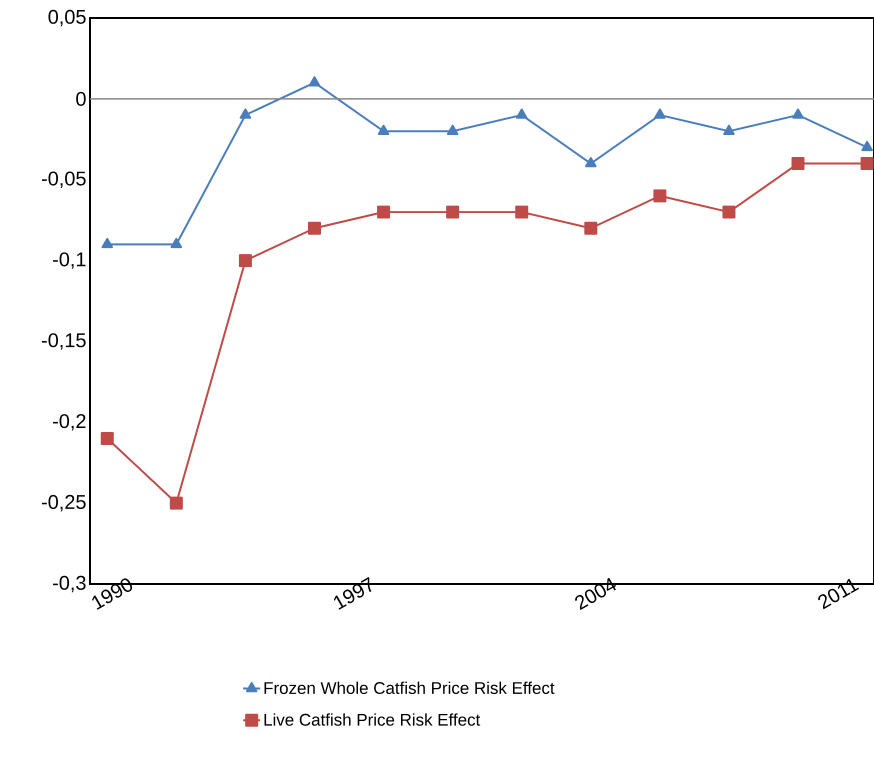 The image size is (874, 758). Describe the element at coordinates (372, 719) in the screenshot. I see `legend-label: Live Catfish Price Risk Effect` at that location.